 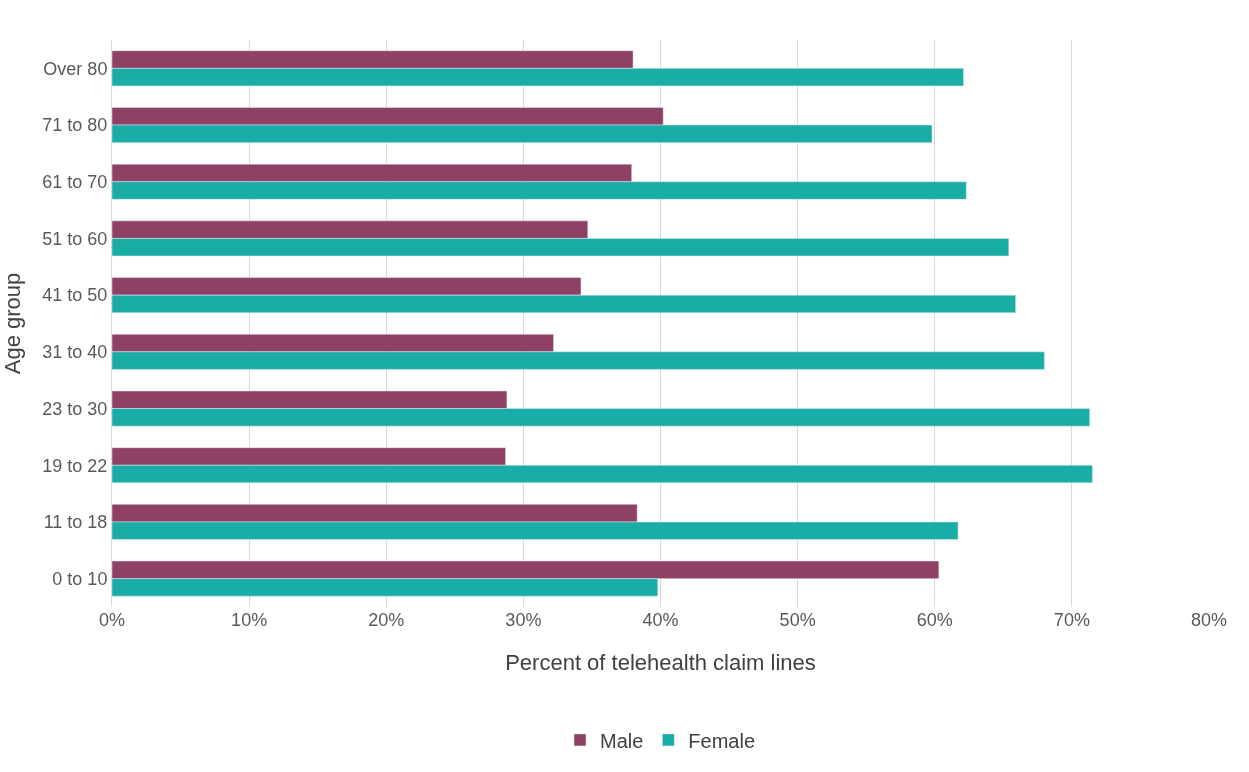 What do you see at coordinates (1071, 620) in the screenshot?
I see `x-tick-label: 70%` at bounding box center [1071, 620].